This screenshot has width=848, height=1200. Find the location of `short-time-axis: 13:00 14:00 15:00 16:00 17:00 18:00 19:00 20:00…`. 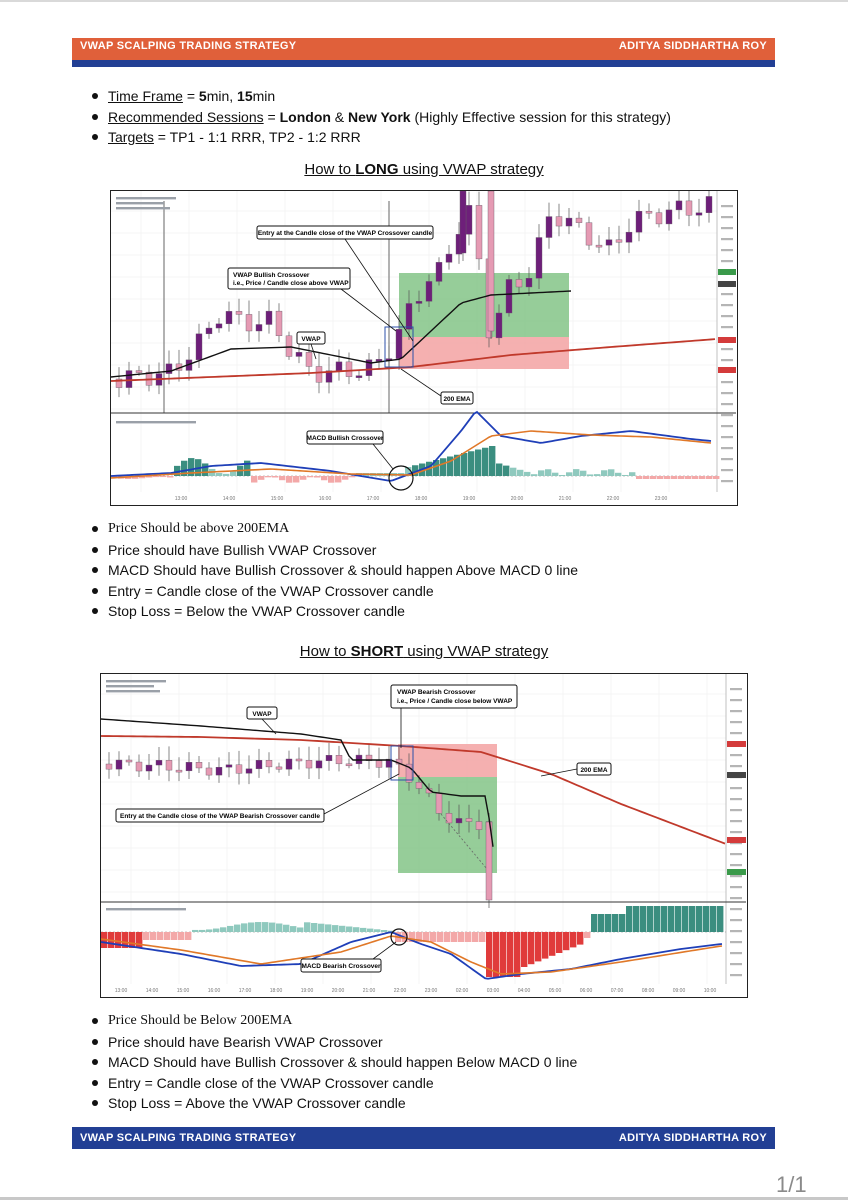

short-time-axis: 13:00 14:00 15:00 16:00 17:00 18:00 19:00 20:00… is located at coordinates (416, 991).